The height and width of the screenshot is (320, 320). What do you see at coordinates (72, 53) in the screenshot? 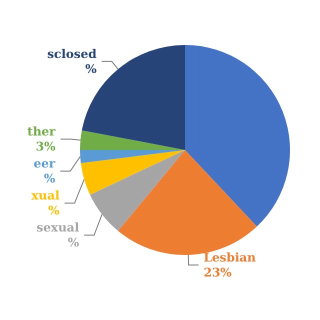
I see `slice-label: sclosed` at bounding box center [72, 53].